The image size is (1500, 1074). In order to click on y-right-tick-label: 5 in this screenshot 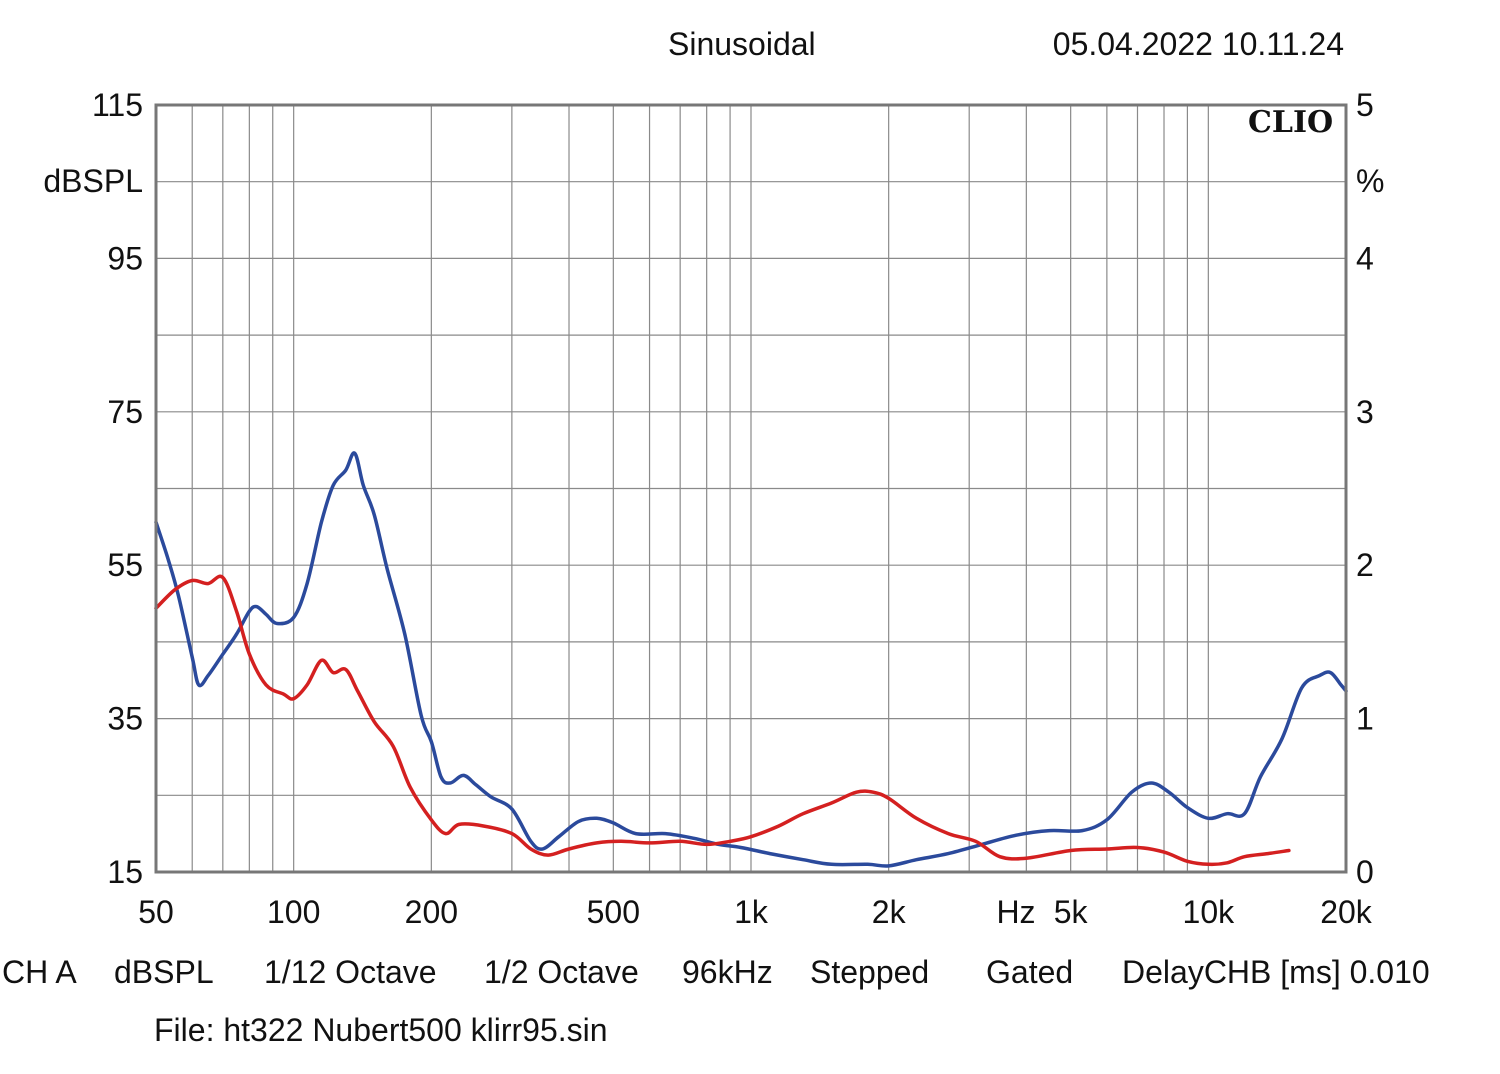, I will do `click(1365, 105)`.